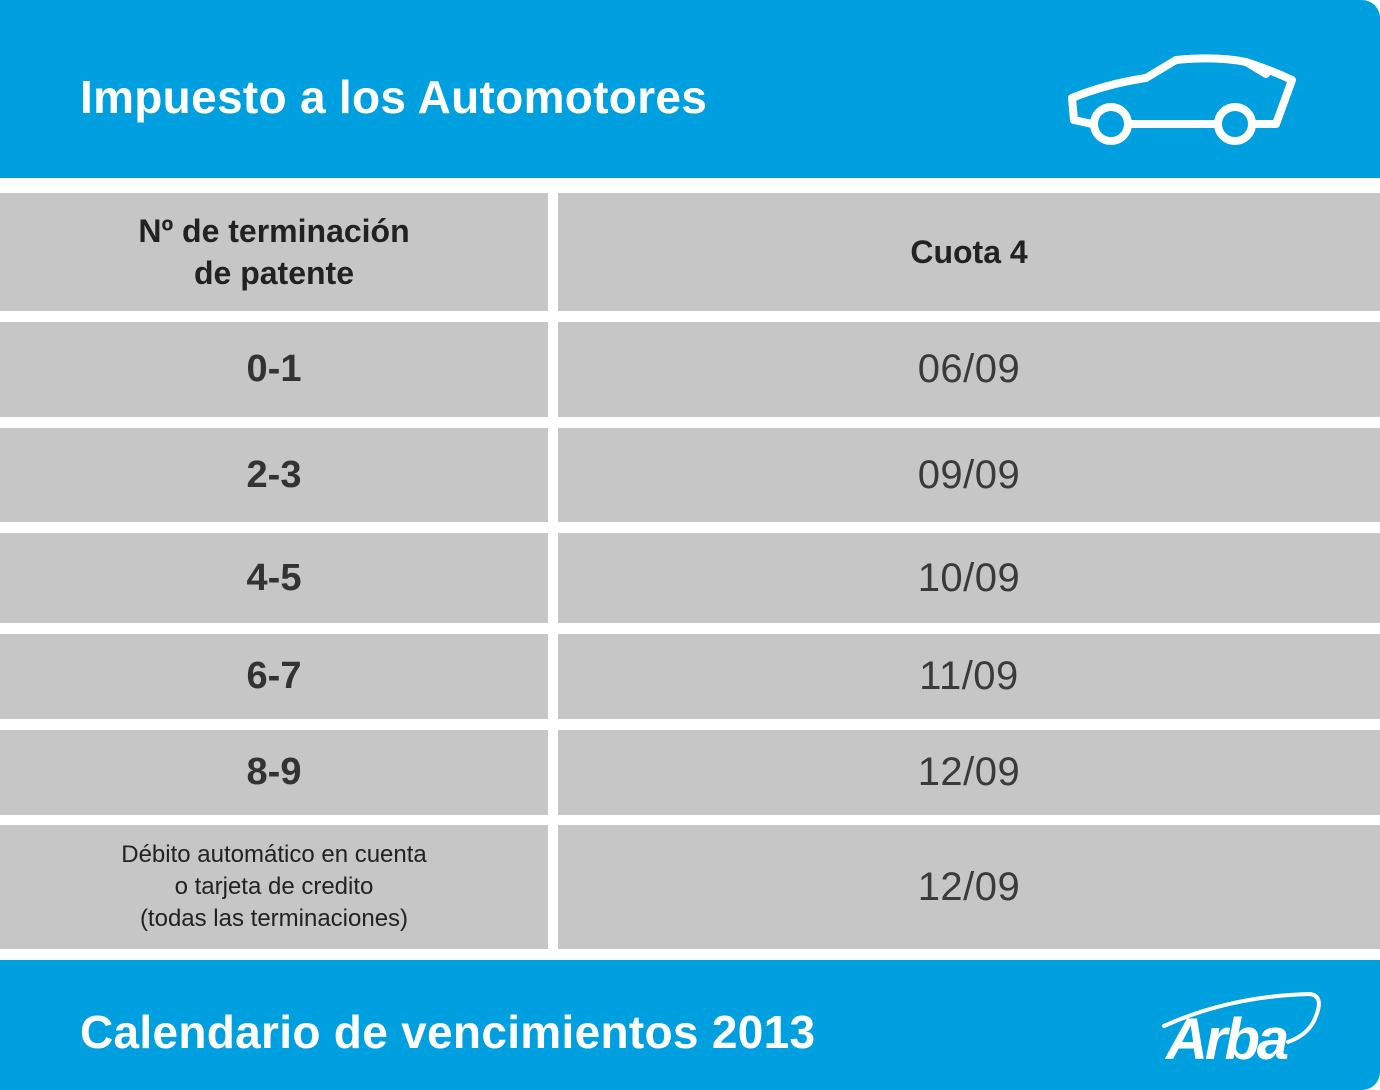 The image size is (1380, 1090). What do you see at coordinates (274, 252) in the screenshot?
I see `column-header-terminacion: Nº de terminación de patente` at bounding box center [274, 252].